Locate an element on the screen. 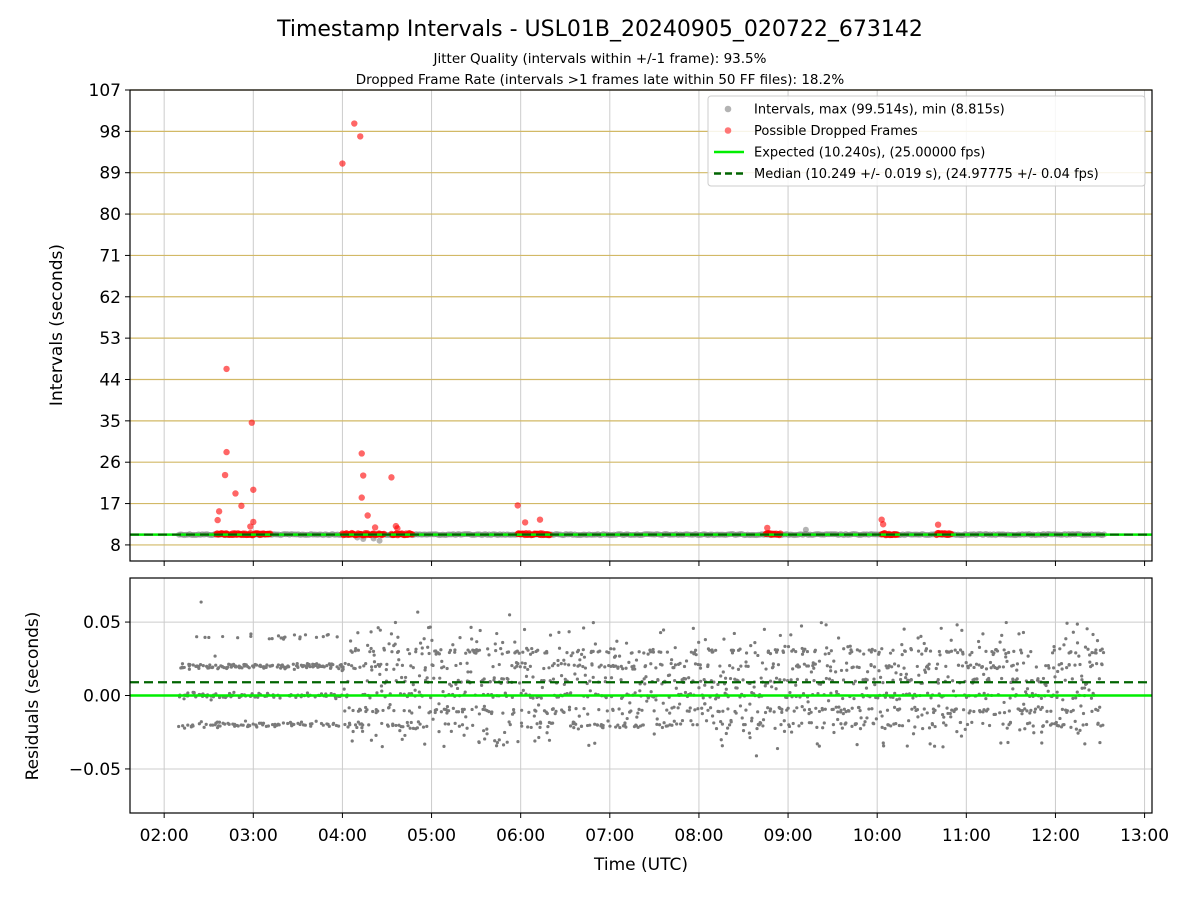 This screenshot has width=1200, height=900. intervals-y-tick-label: 44 is located at coordinates (110, 380).